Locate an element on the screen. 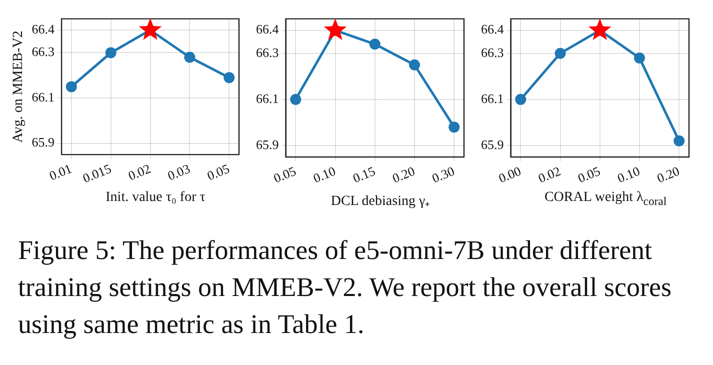 This screenshot has width=713, height=365. x-axis-title: Init. value τ₀ for τ is located at coordinates (156, 198).